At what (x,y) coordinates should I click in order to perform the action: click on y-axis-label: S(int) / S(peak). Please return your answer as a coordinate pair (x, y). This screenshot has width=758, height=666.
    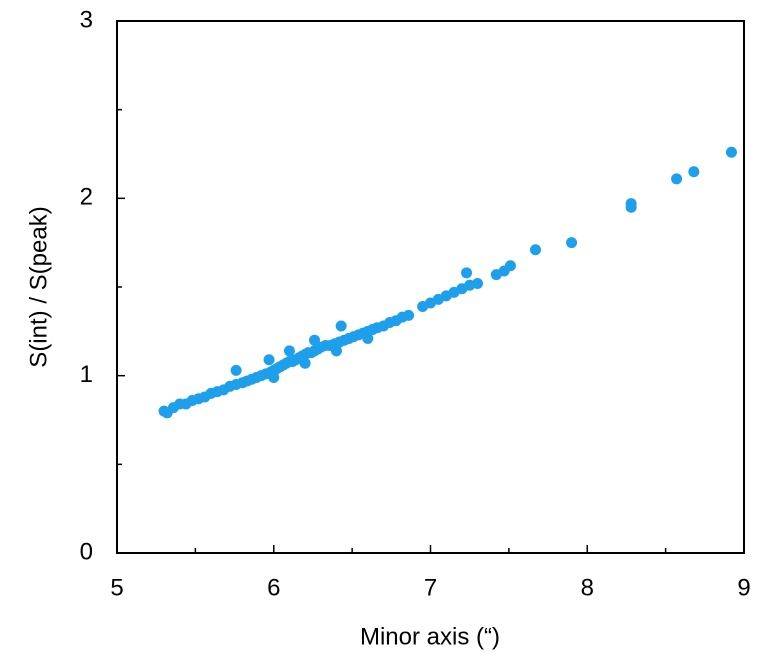
    Looking at the image, I should click on (38, 286).